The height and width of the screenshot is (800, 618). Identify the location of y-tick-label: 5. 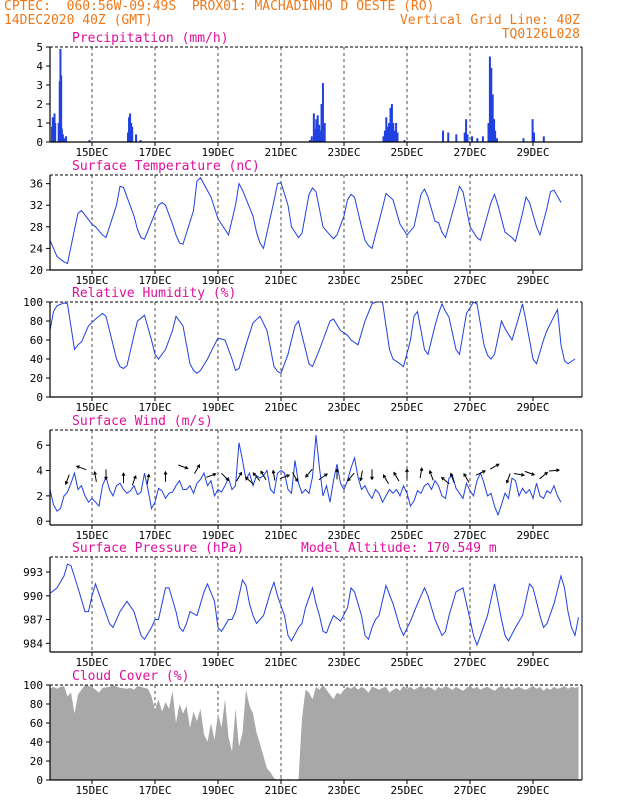
(39, 47).